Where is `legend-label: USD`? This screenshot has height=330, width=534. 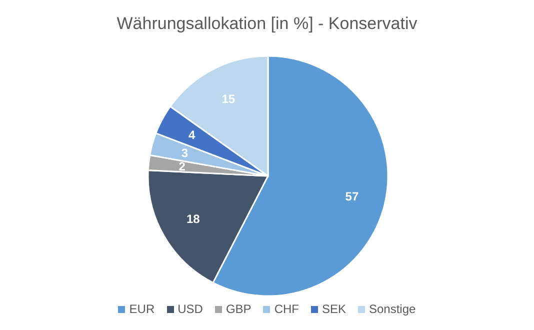 legend-label: USD is located at coordinates (190, 309).